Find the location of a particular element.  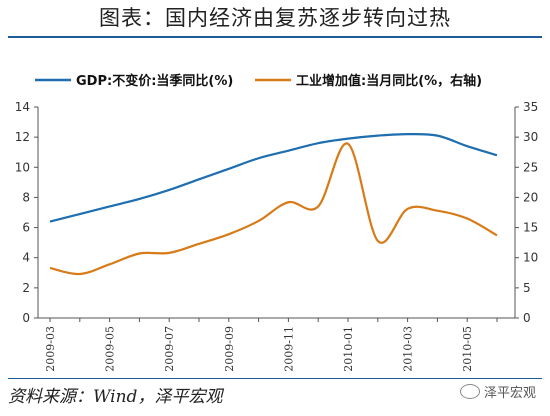

left-tick-label: 12 is located at coordinates (22, 137).